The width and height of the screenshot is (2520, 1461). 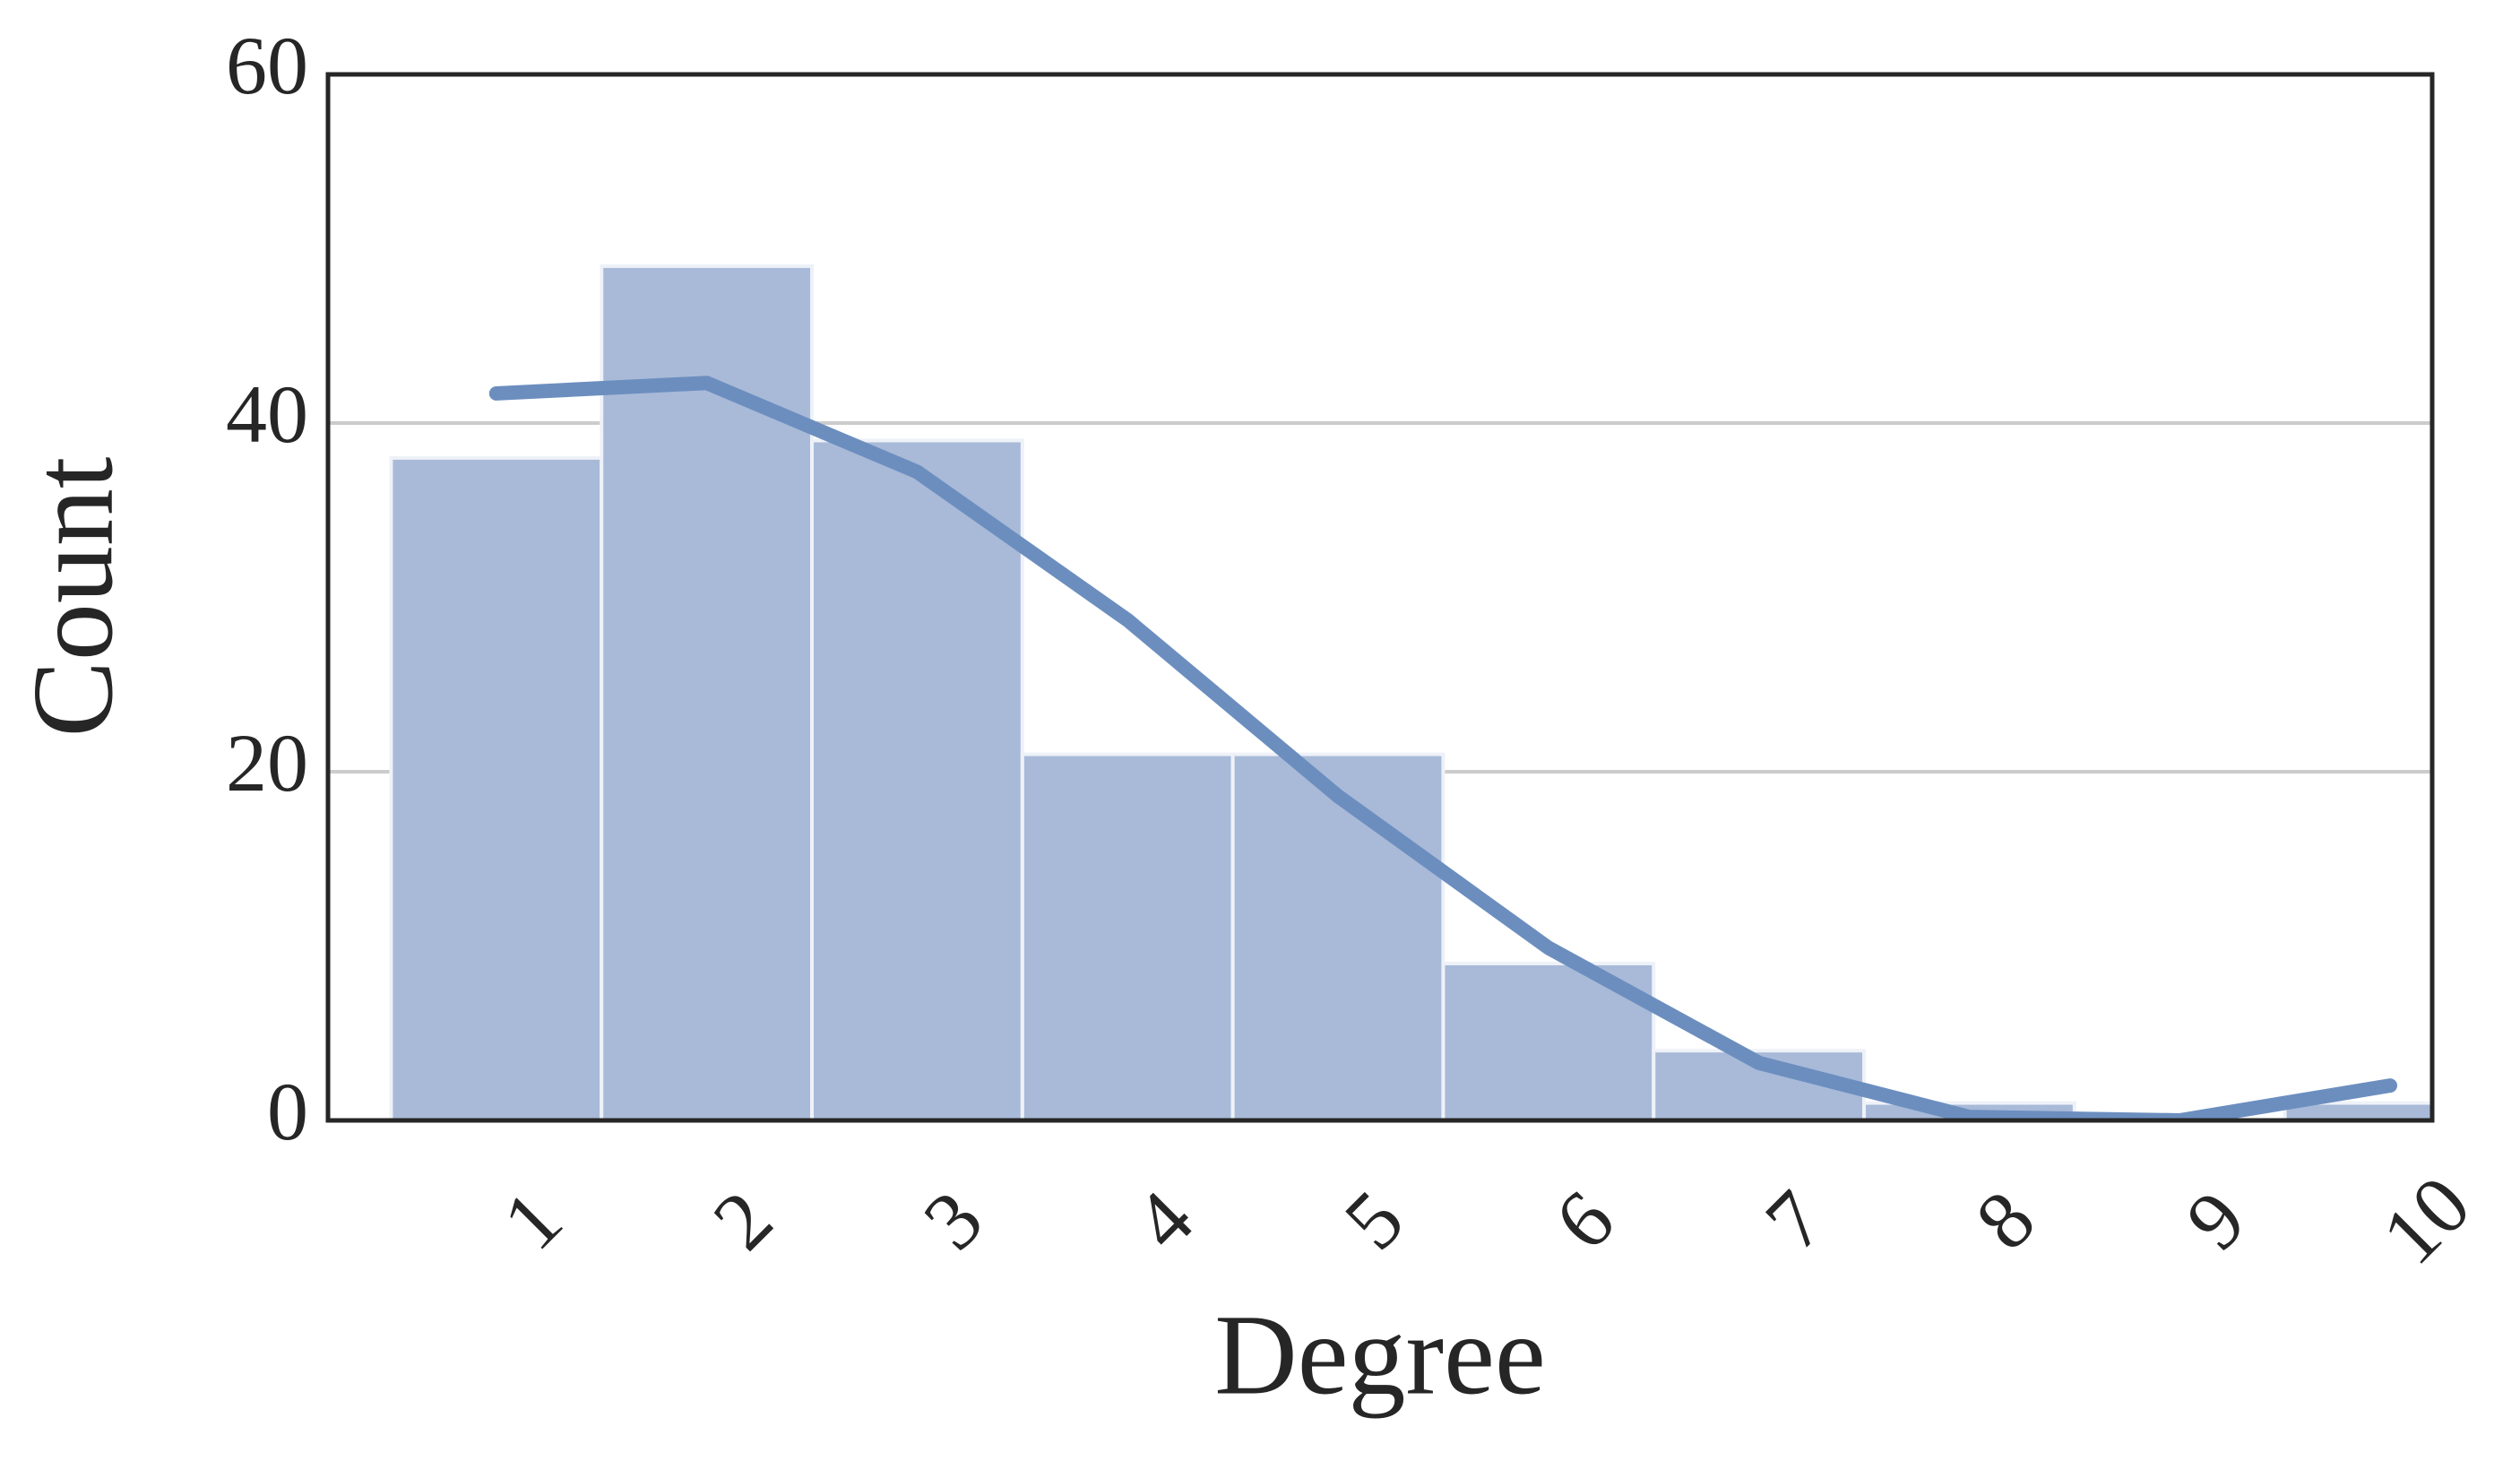 What do you see at coordinates (532, 1220) in the screenshot?
I see `x-tick-label: 1` at bounding box center [532, 1220].